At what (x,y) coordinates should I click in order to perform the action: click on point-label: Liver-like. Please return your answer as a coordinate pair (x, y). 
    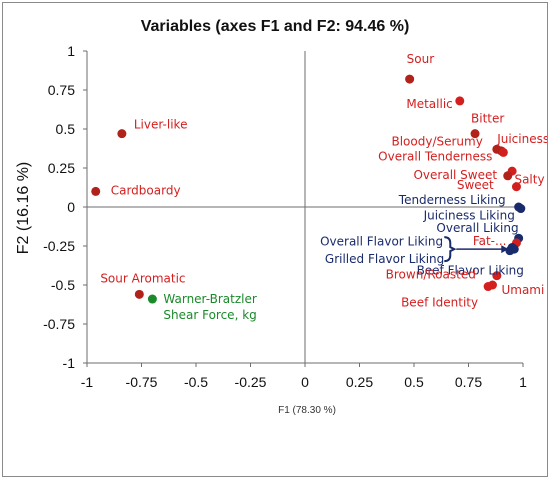
    Looking at the image, I should click on (161, 125).